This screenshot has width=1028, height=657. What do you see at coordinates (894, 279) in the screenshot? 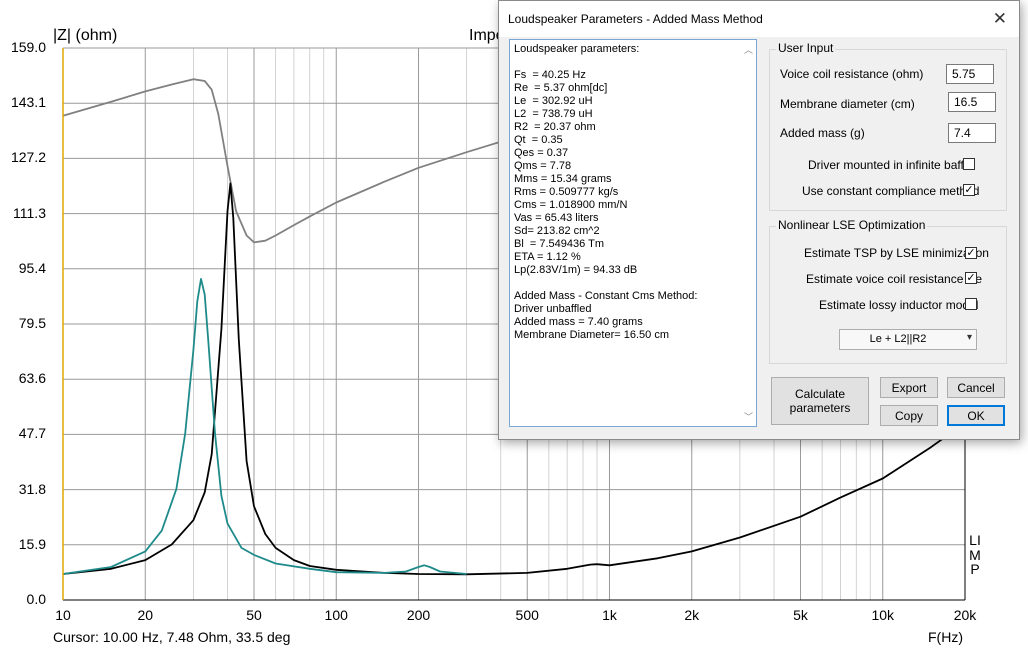
I see `lse-re-label: Estimate voice coil resistance Re` at bounding box center [894, 279].